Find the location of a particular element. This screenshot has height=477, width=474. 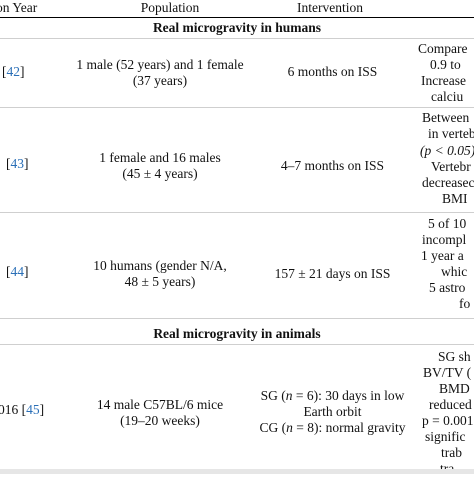

row4-result-4: reduced is located at coordinates (450, 404).